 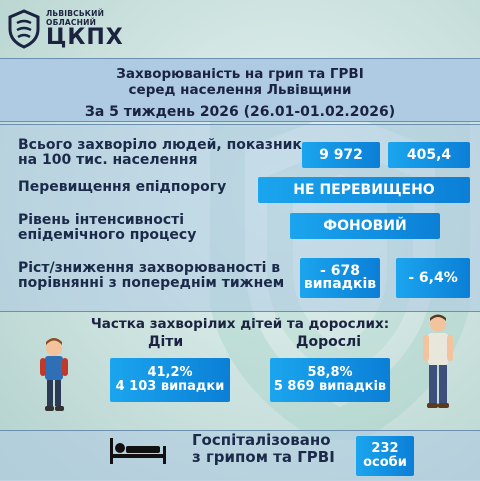 What do you see at coordinates (240, 74) in the screenshot?
I see `title-line1: Захворюваність на грип та ГРВІ` at bounding box center [240, 74].